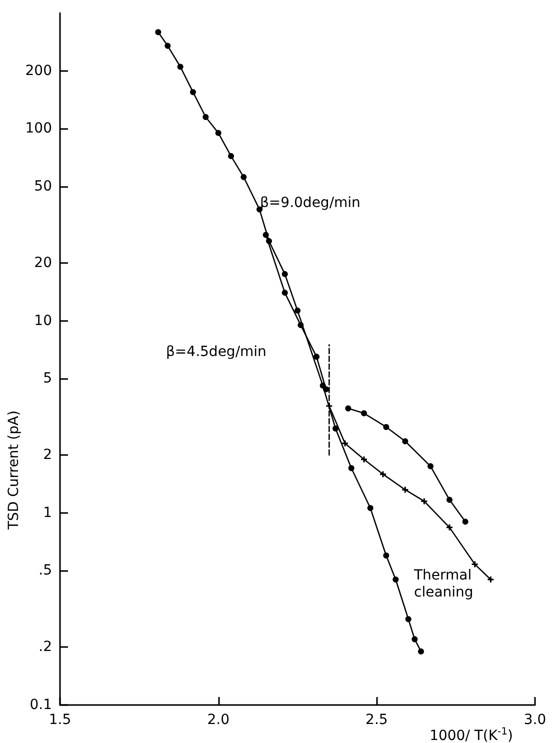 This screenshot has height=743, width=553. What do you see at coordinates (47, 512) in the screenshot?
I see `y-tick-label: 1` at bounding box center [47, 512].